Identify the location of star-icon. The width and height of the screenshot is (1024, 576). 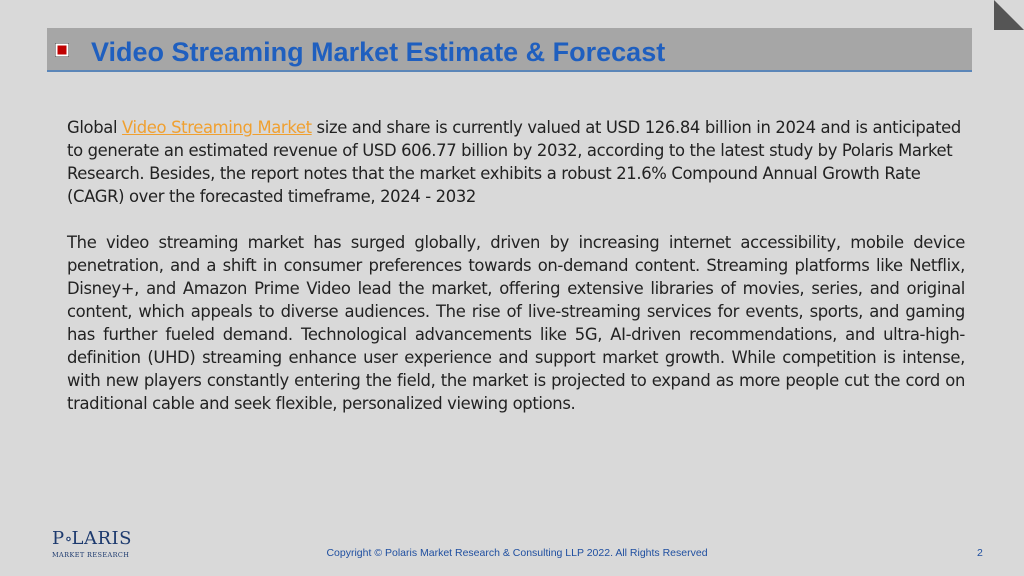
(68, 539).